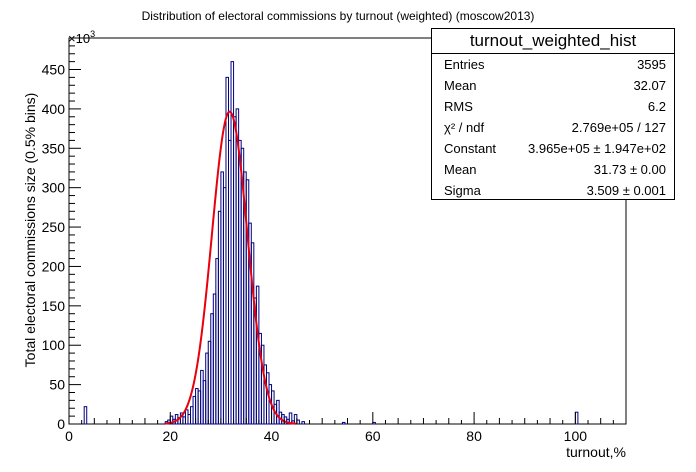 This screenshot has width=696, height=472. What do you see at coordinates (54, 148) in the screenshot?
I see `y-tick-label: 350` at bounding box center [54, 148].